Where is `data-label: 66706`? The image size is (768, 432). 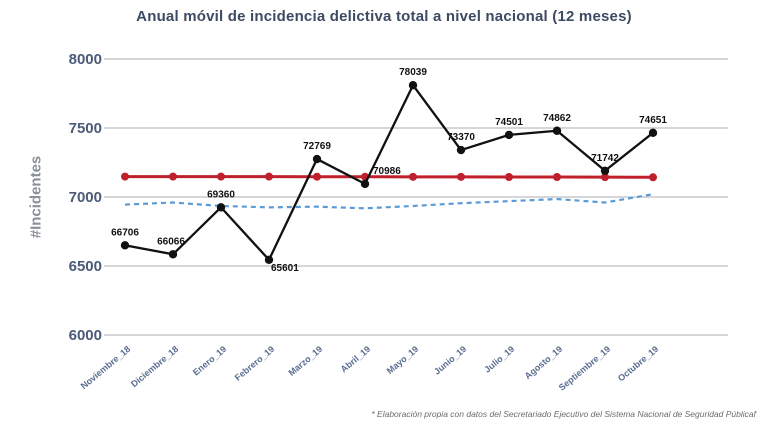 data-label: 66706 is located at coordinates (125, 232).